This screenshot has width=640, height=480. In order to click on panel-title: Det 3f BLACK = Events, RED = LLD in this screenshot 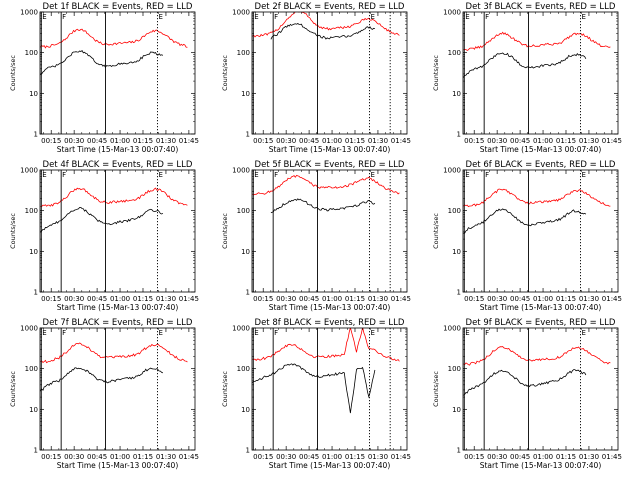, I will do `click(541, 7)`.